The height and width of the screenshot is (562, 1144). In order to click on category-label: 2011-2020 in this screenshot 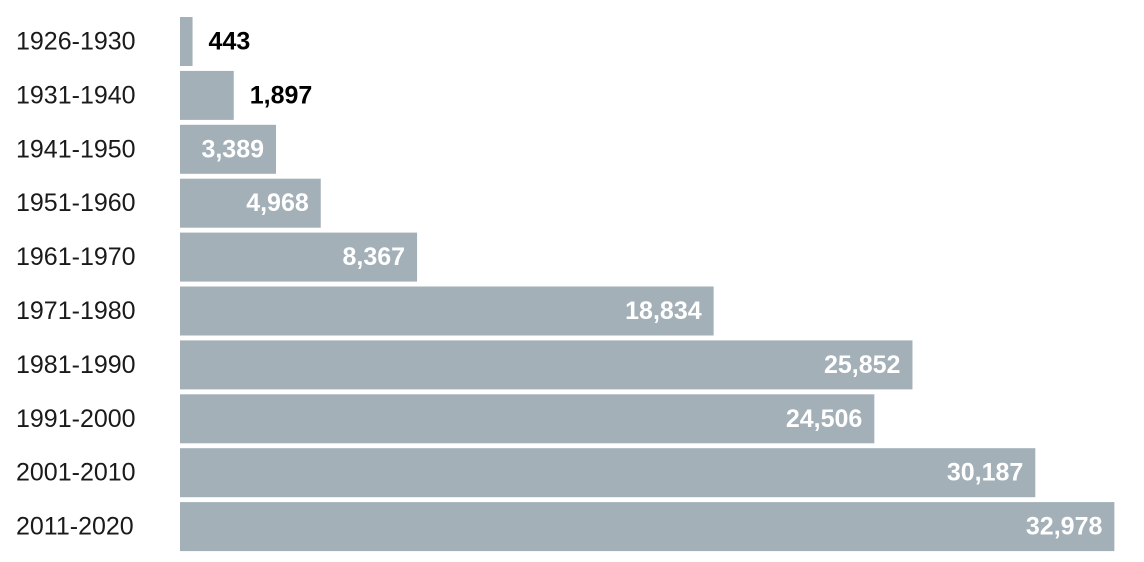, I will do `click(75, 527)`.